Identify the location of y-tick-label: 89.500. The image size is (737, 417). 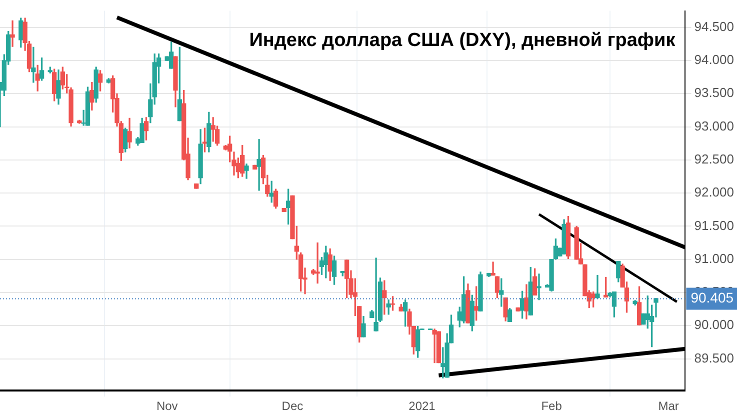
(714, 358).